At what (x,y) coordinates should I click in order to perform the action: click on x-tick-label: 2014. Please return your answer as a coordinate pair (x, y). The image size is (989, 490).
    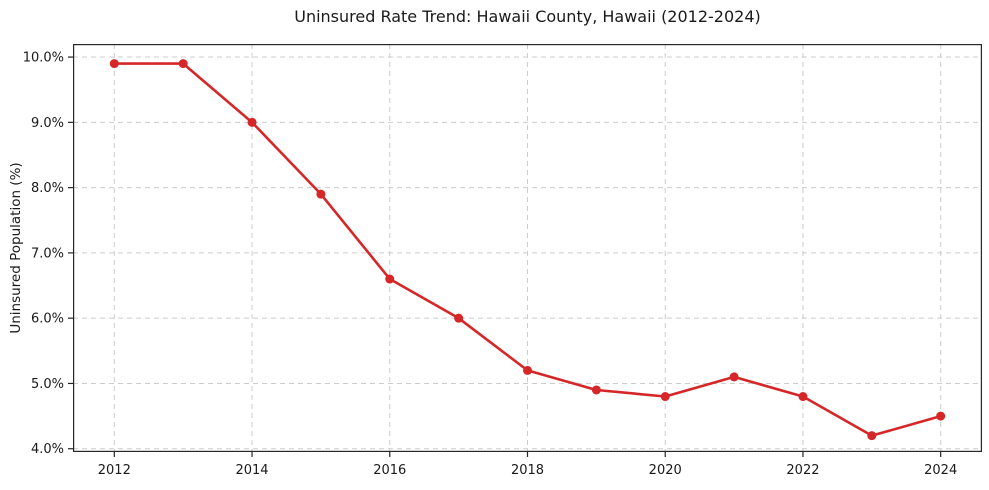
    Looking at the image, I should click on (251, 470).